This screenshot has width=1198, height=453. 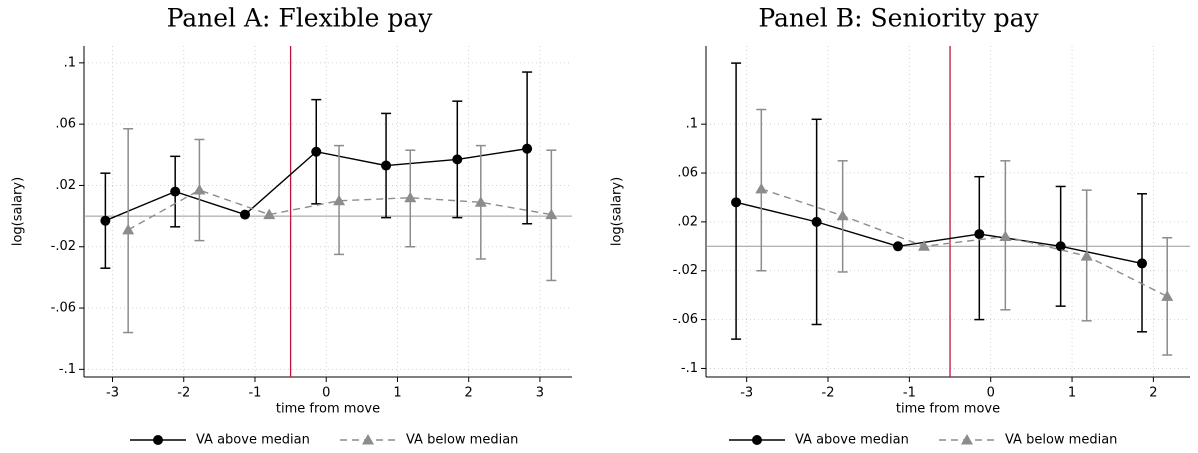 What do you see at coordinates (979, 248) in the screenshot?
I see `error-bar` at bounding box center [979, 248].